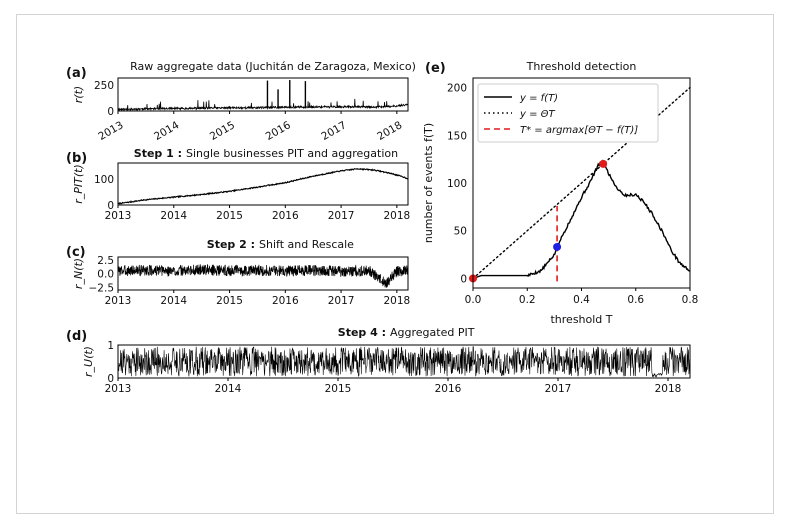 This screenshot has height=530, width=791. Describe the element at coordinates (428, 183) in the screenshot. I see `panel-e-ylabel: number of events f(T)` at that location.